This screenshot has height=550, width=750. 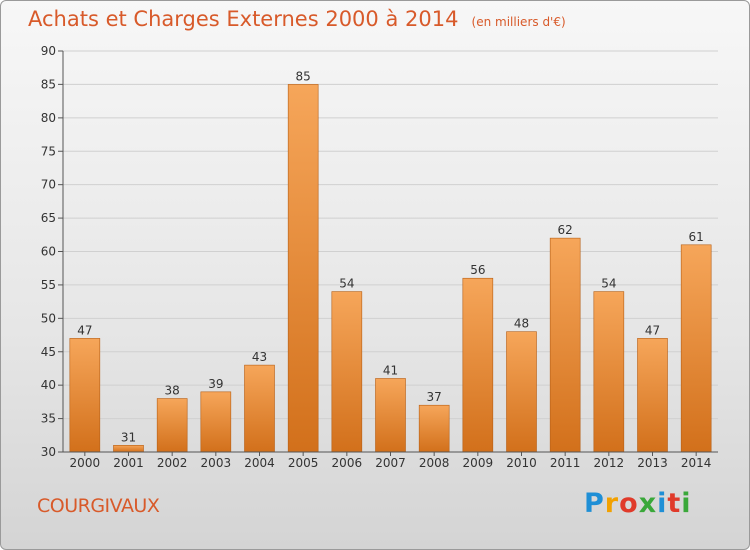 What do you see at coordinates (48, 151) in the screenshot?
I see `y-tick-label: 75` at bounding box center [48, 151].